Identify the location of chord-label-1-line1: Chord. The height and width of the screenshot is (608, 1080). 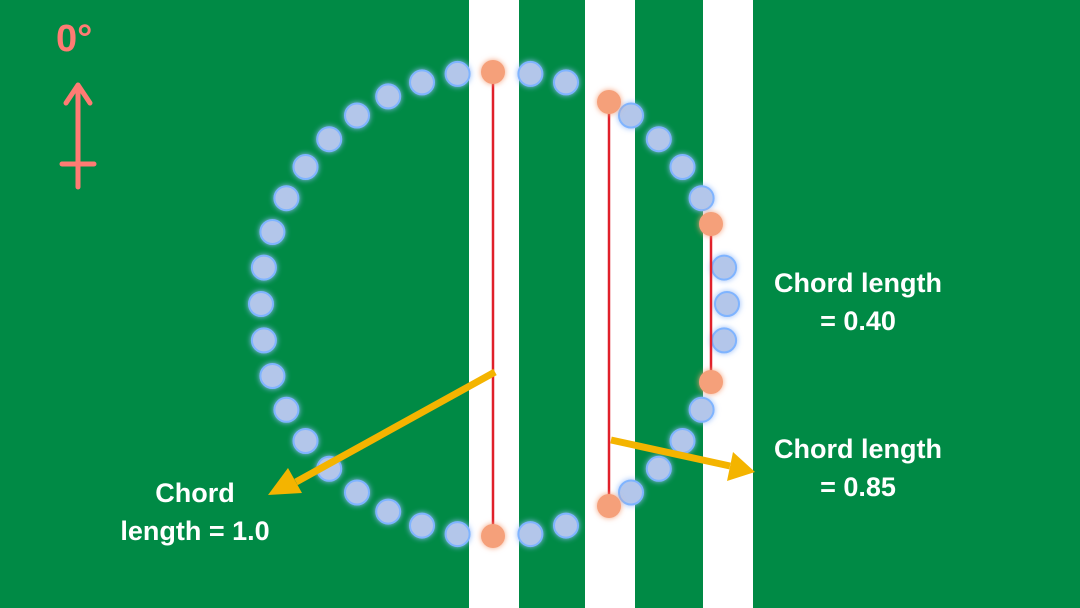
(195, 493).